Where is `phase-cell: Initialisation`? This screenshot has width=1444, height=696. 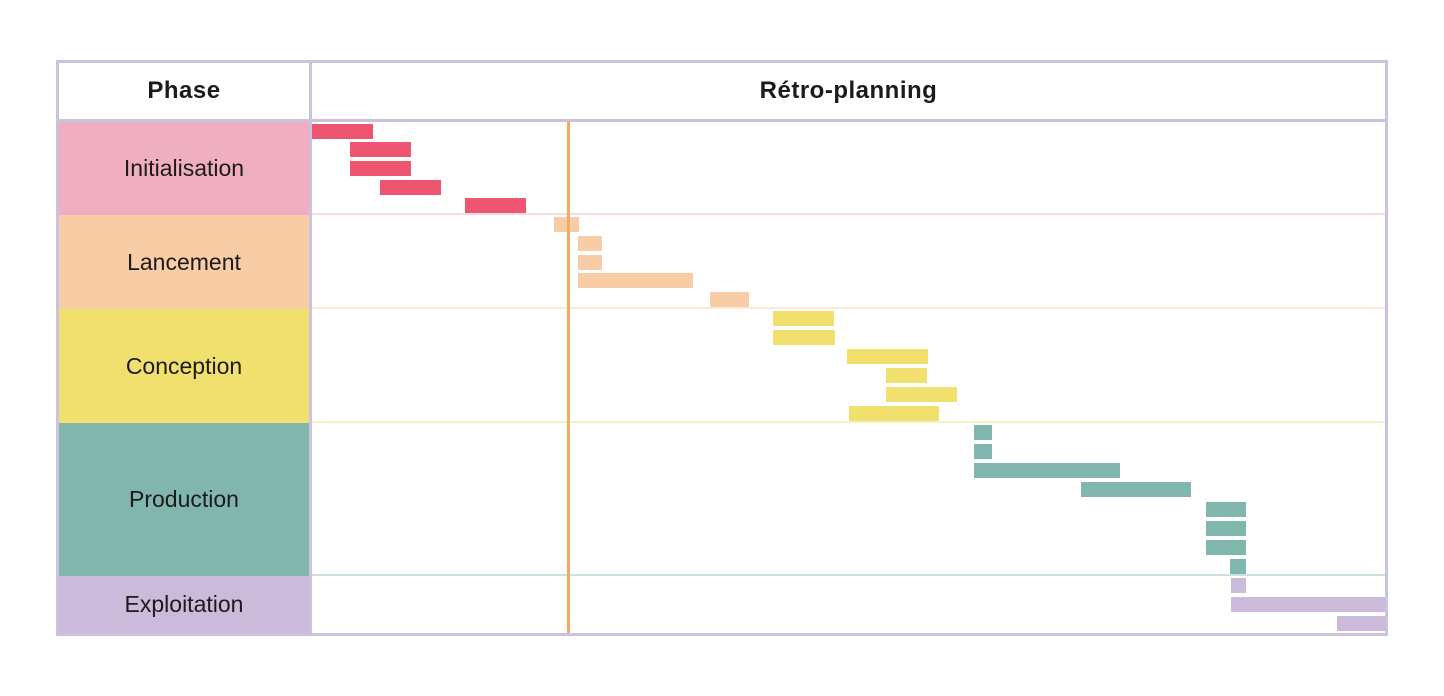
phase-cell: Initialisation is located at coordinates (185, 168).